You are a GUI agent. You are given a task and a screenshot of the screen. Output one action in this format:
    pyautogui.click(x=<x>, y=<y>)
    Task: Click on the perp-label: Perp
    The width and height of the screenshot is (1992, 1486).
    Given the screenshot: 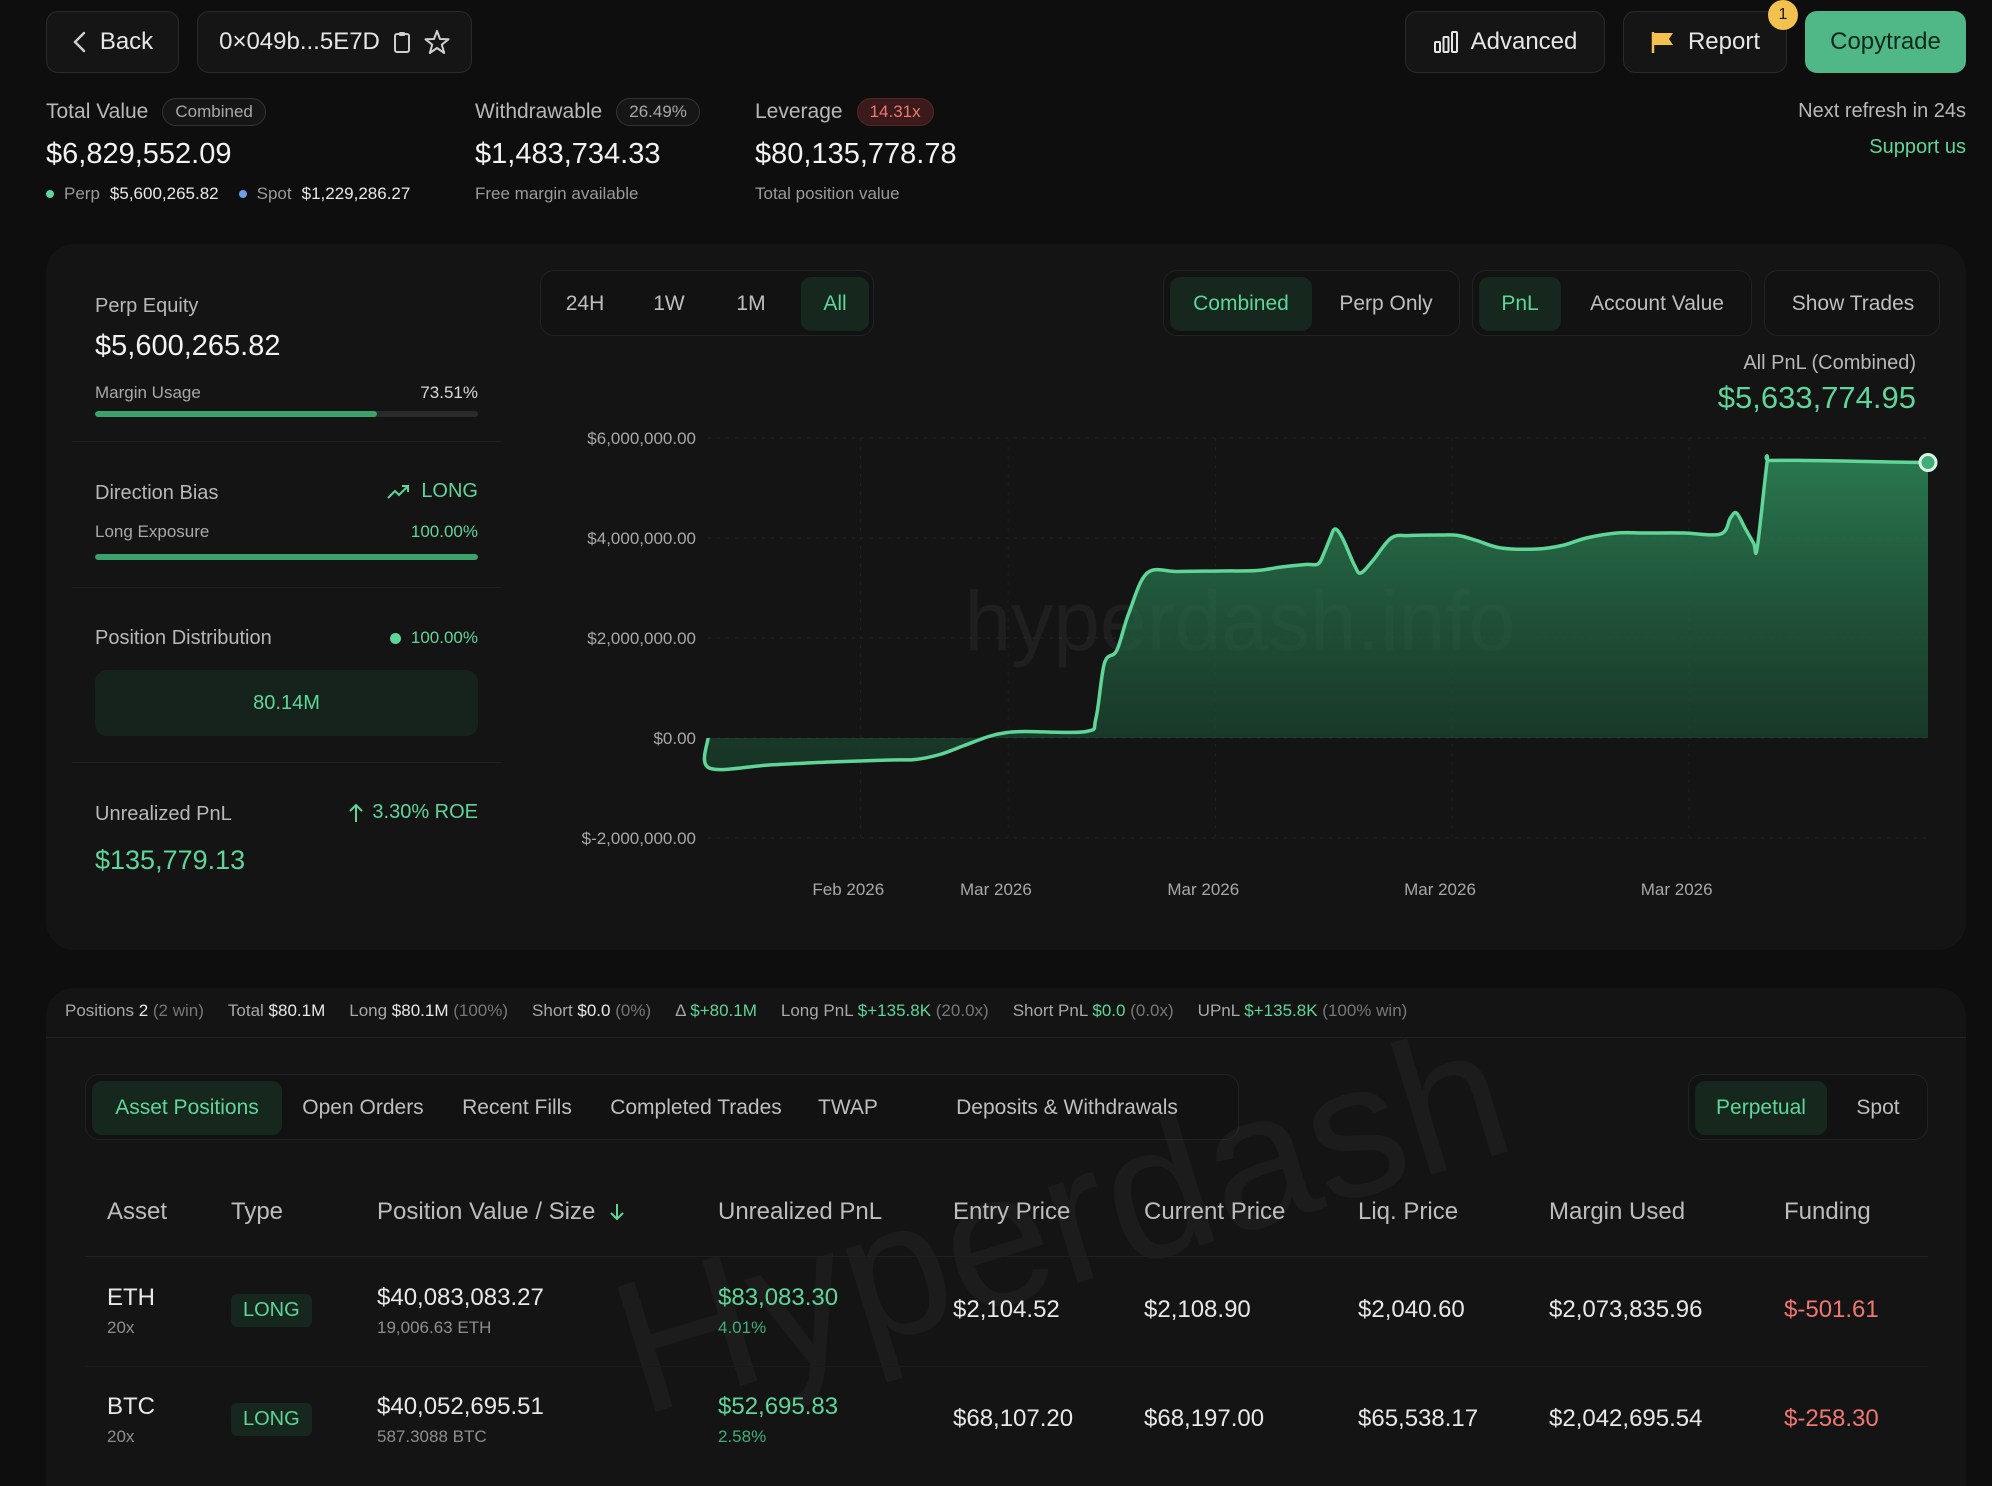 What is the action you would take?
    pyautogui.click(x=82, y=193)
    